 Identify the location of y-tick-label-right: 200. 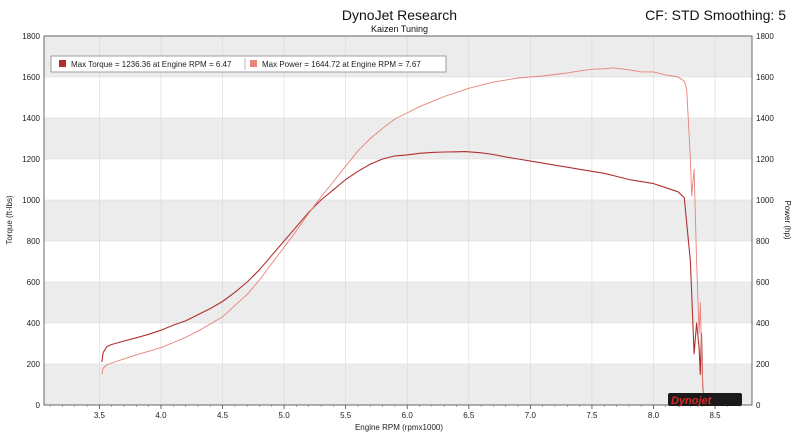
(763, 364).